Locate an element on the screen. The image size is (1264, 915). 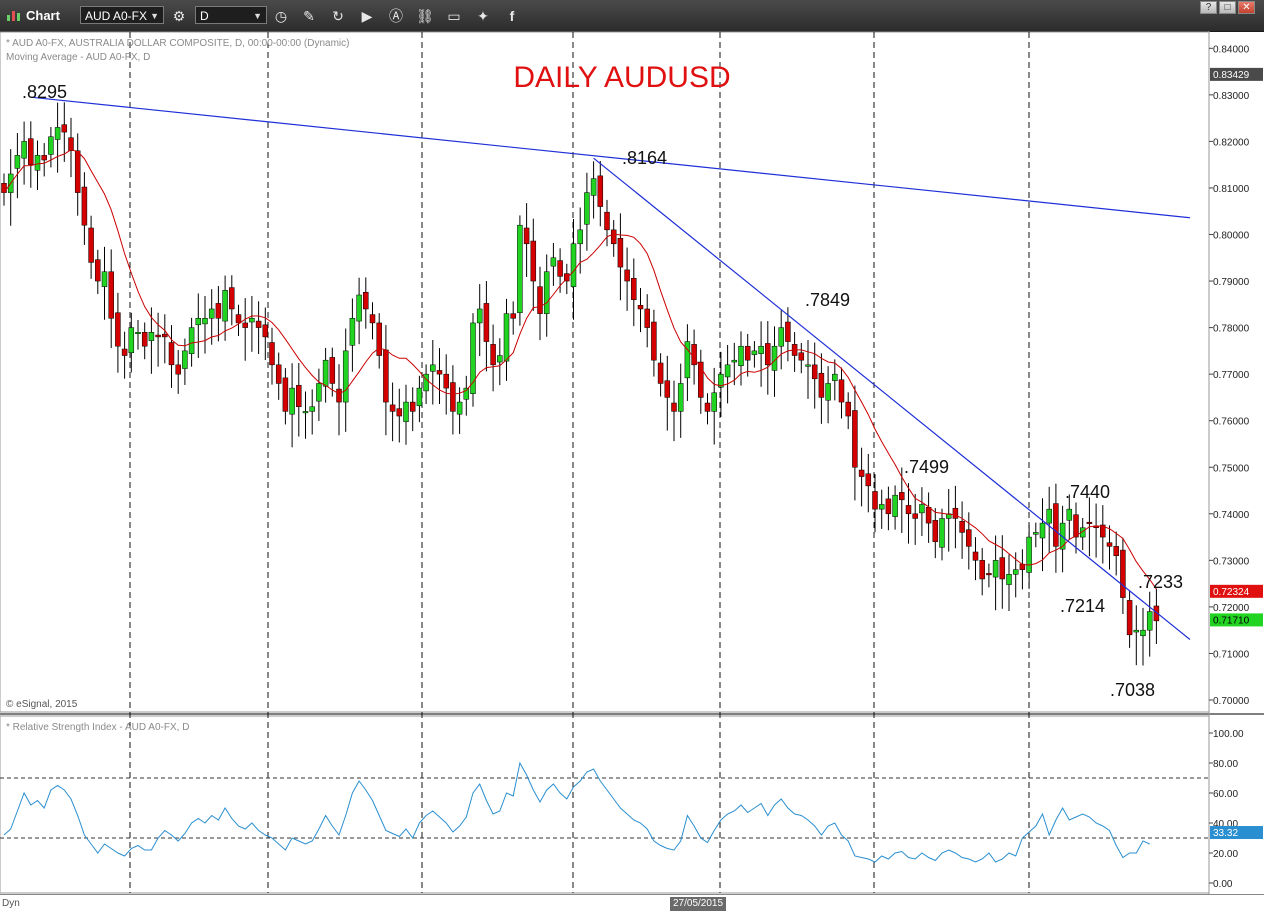
play-icon: ▶ is located at coordinates (367, 16).